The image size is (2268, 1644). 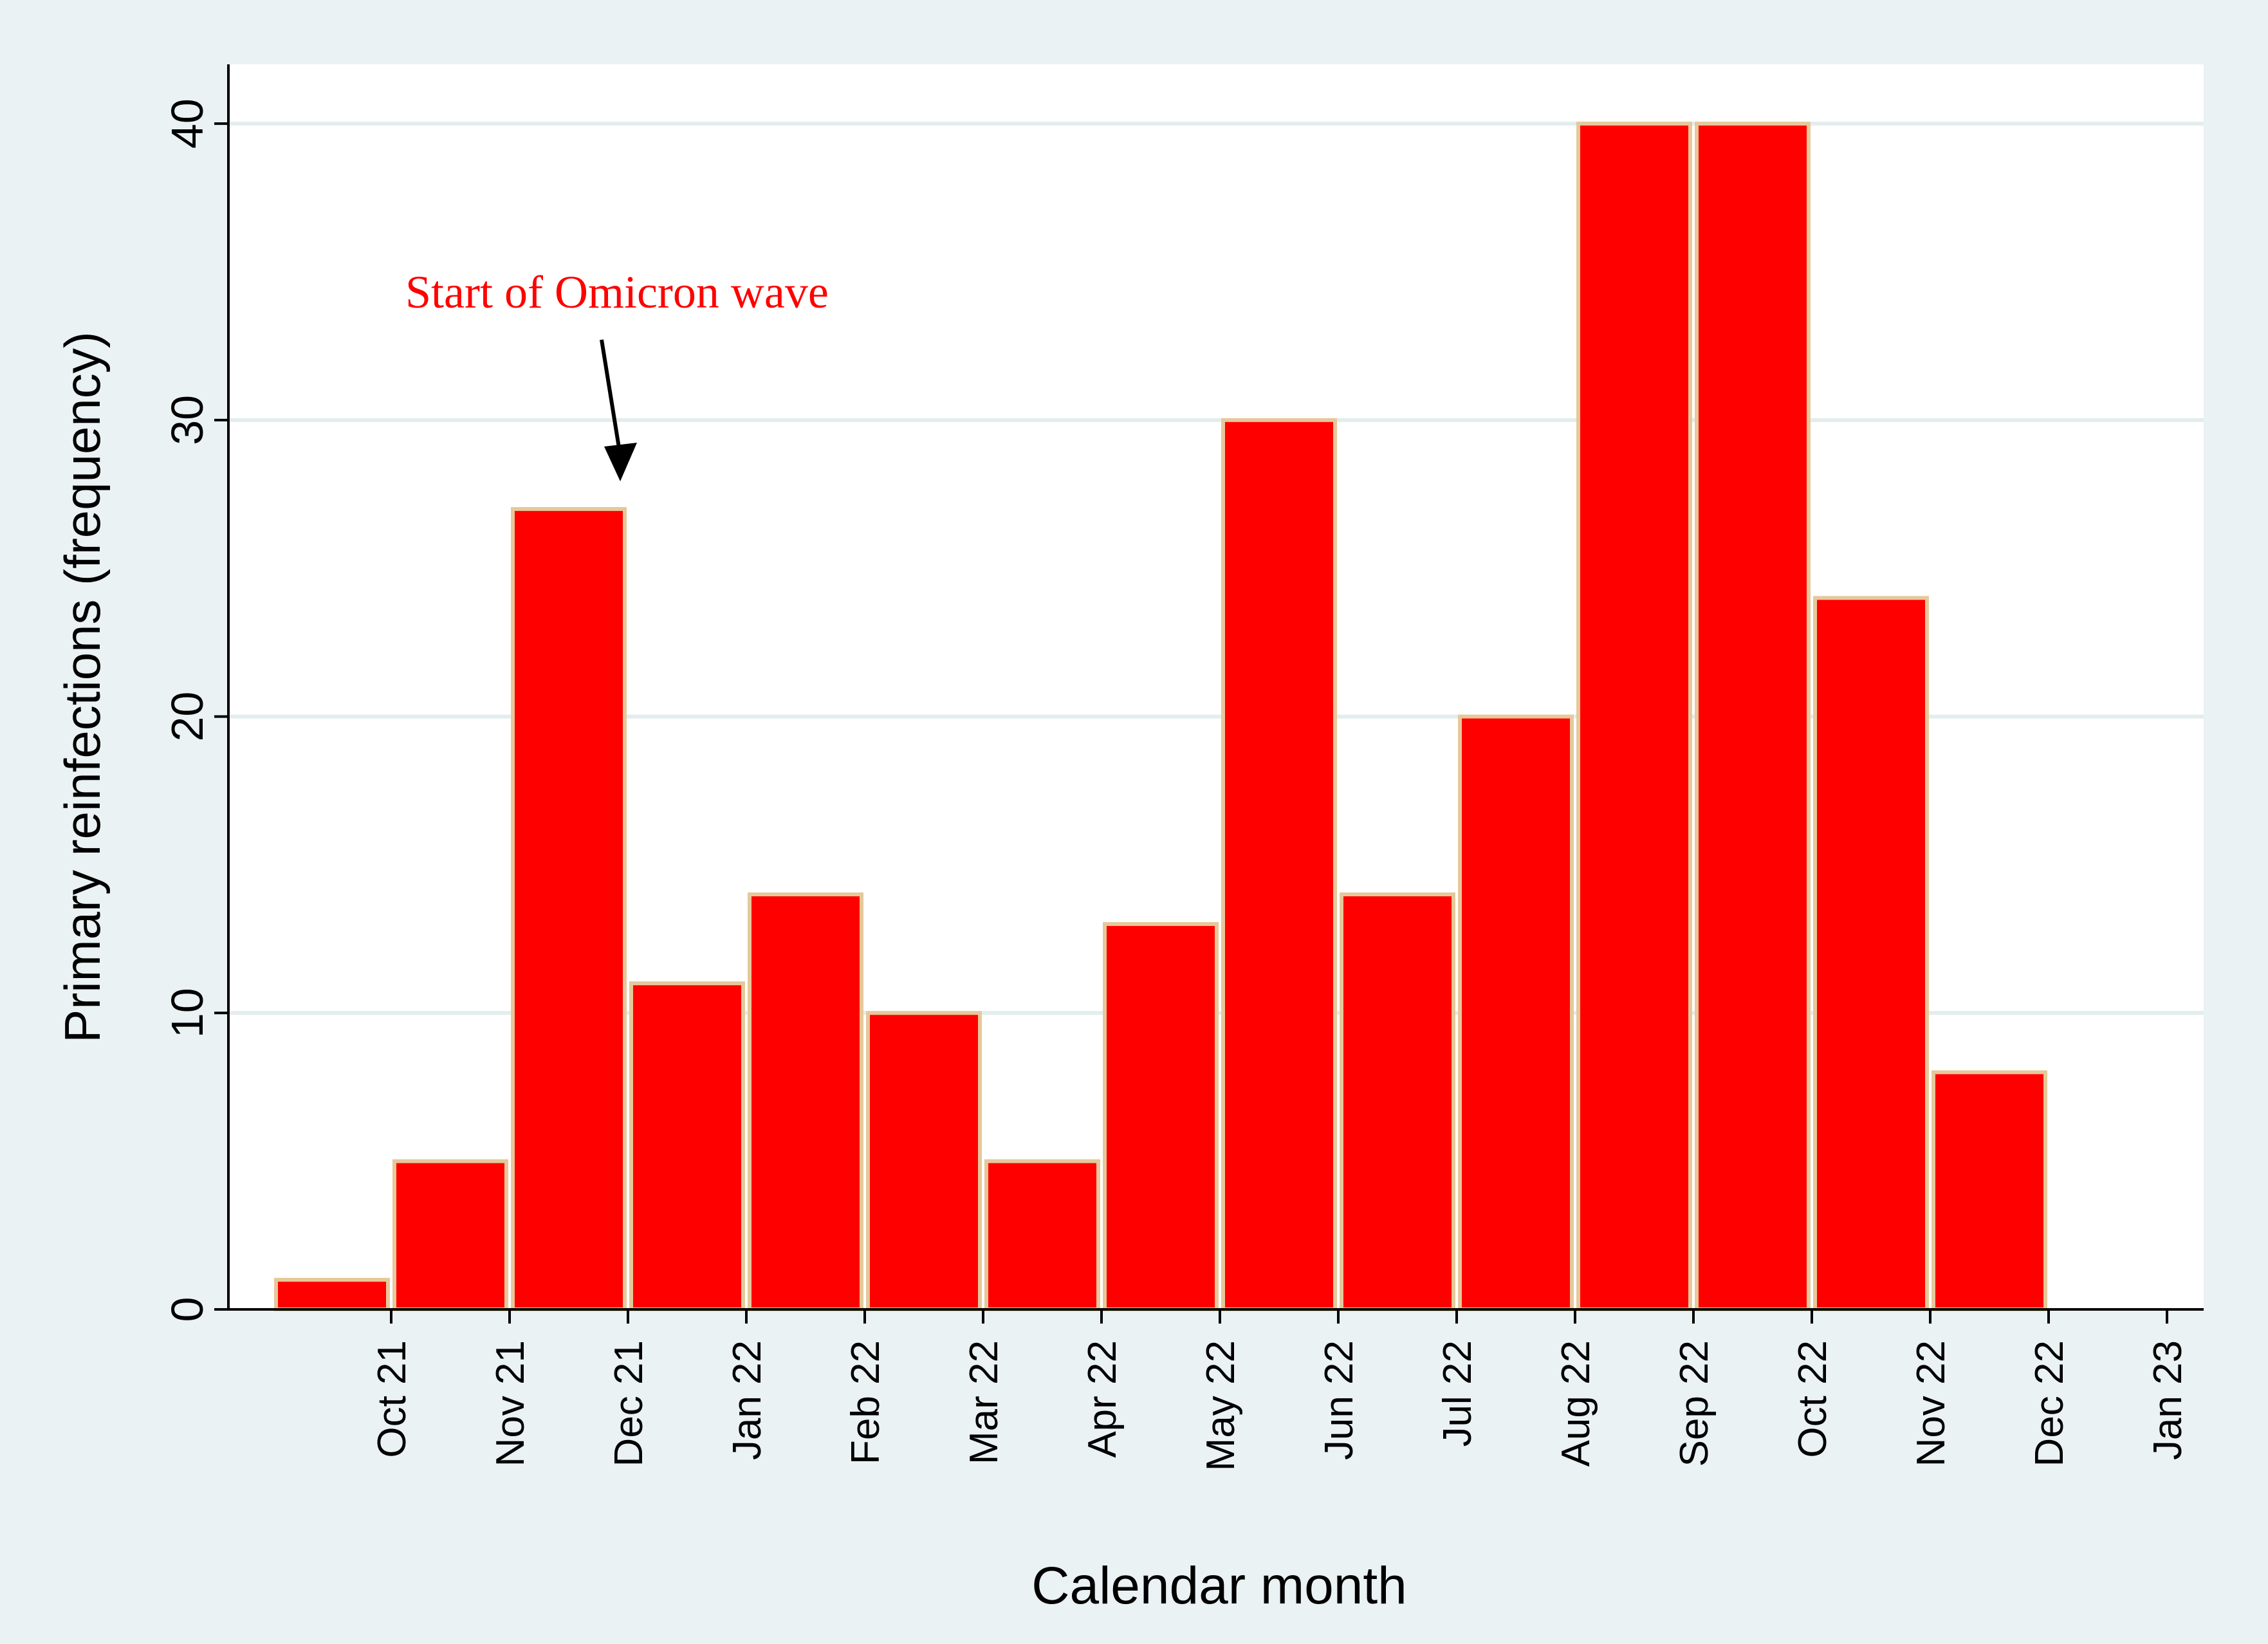 I want to click on annotation-arrow, so click(x=611, y=397).